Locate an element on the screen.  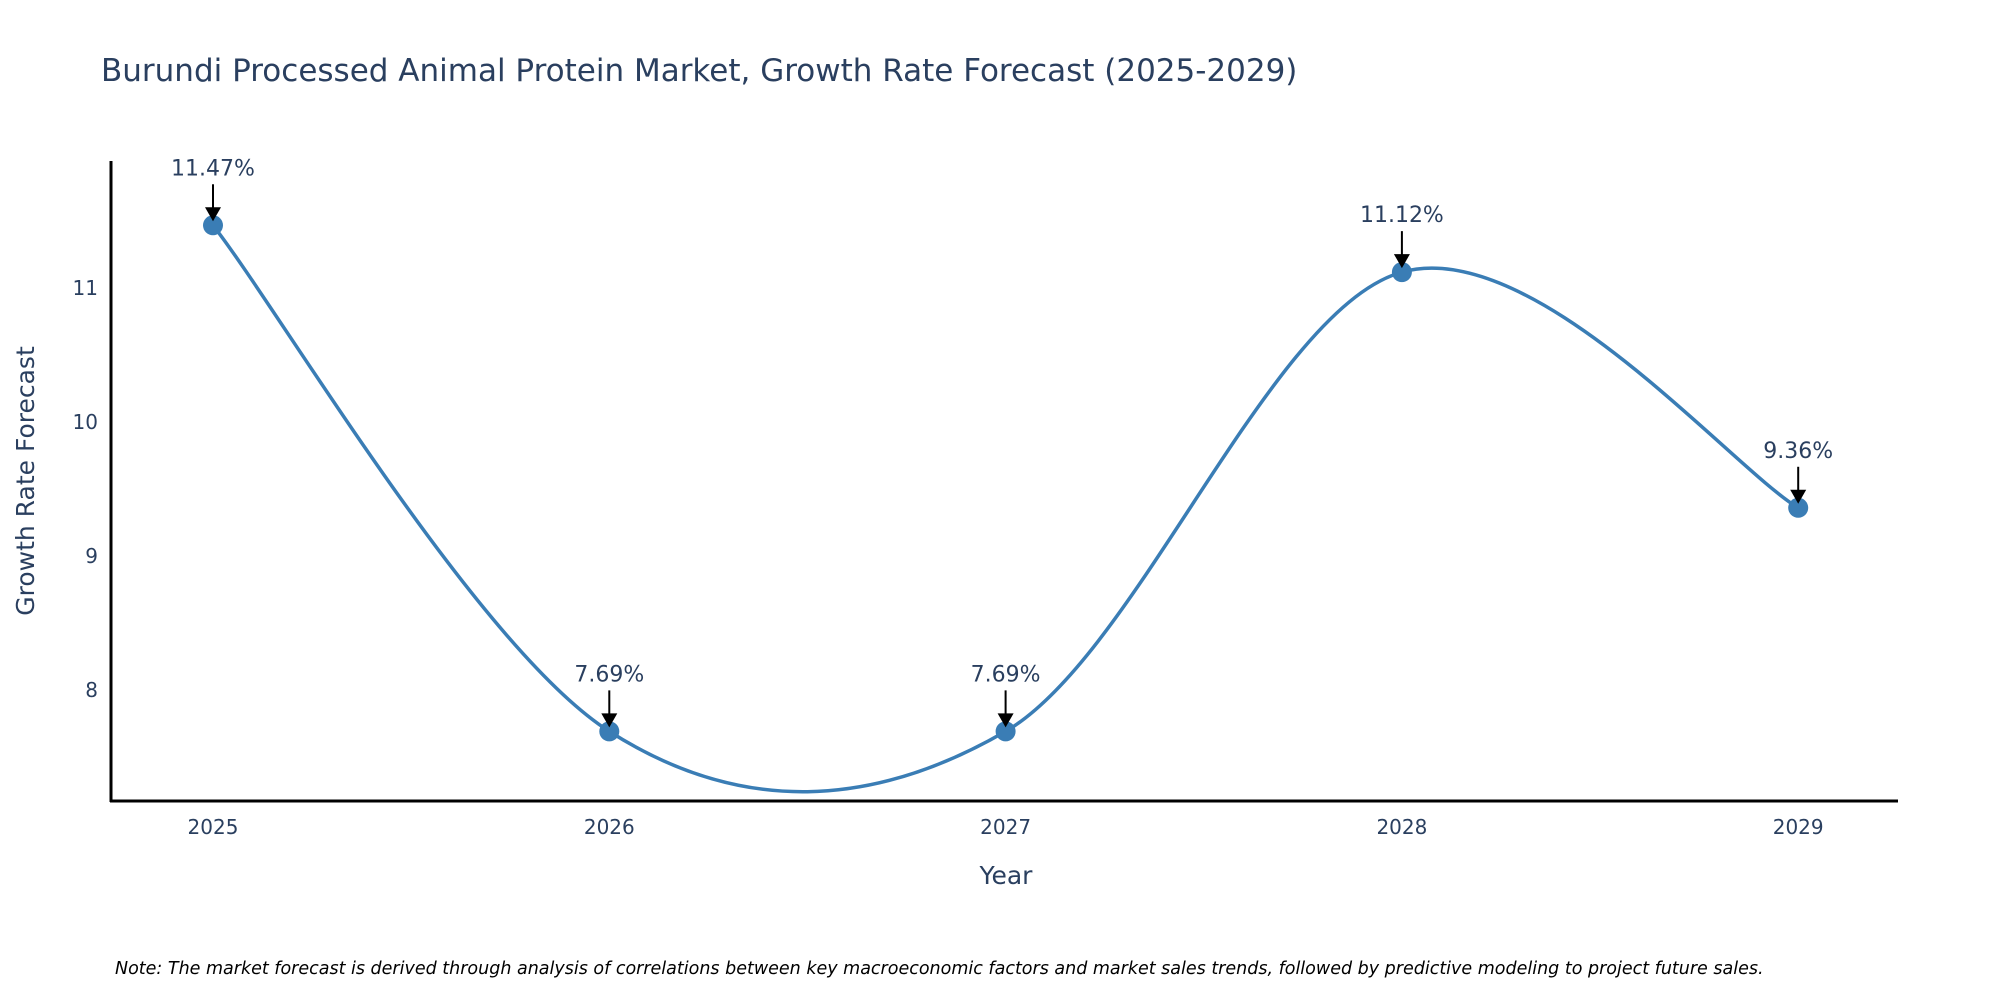
x-tick-label: 2025 is located at coordinates (213, 827).